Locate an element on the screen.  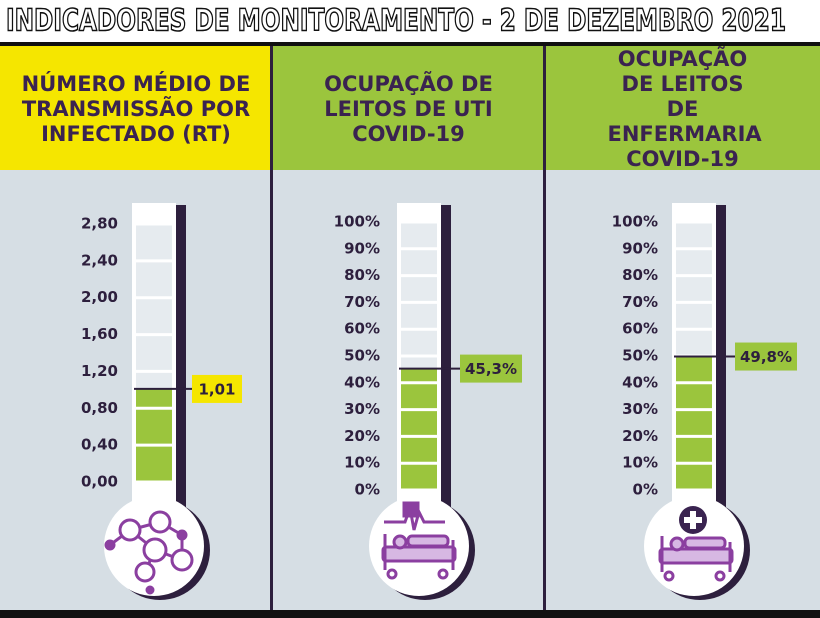
bottom-rule is located at coordinates (410, 614).